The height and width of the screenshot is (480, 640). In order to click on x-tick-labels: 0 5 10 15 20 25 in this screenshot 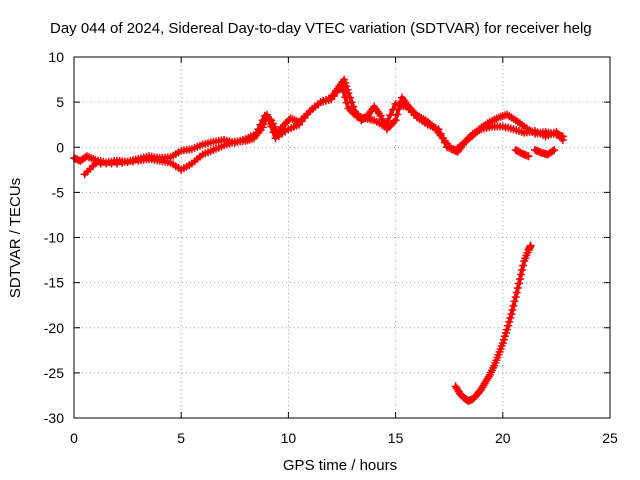, I will do `click(344, 438)`.